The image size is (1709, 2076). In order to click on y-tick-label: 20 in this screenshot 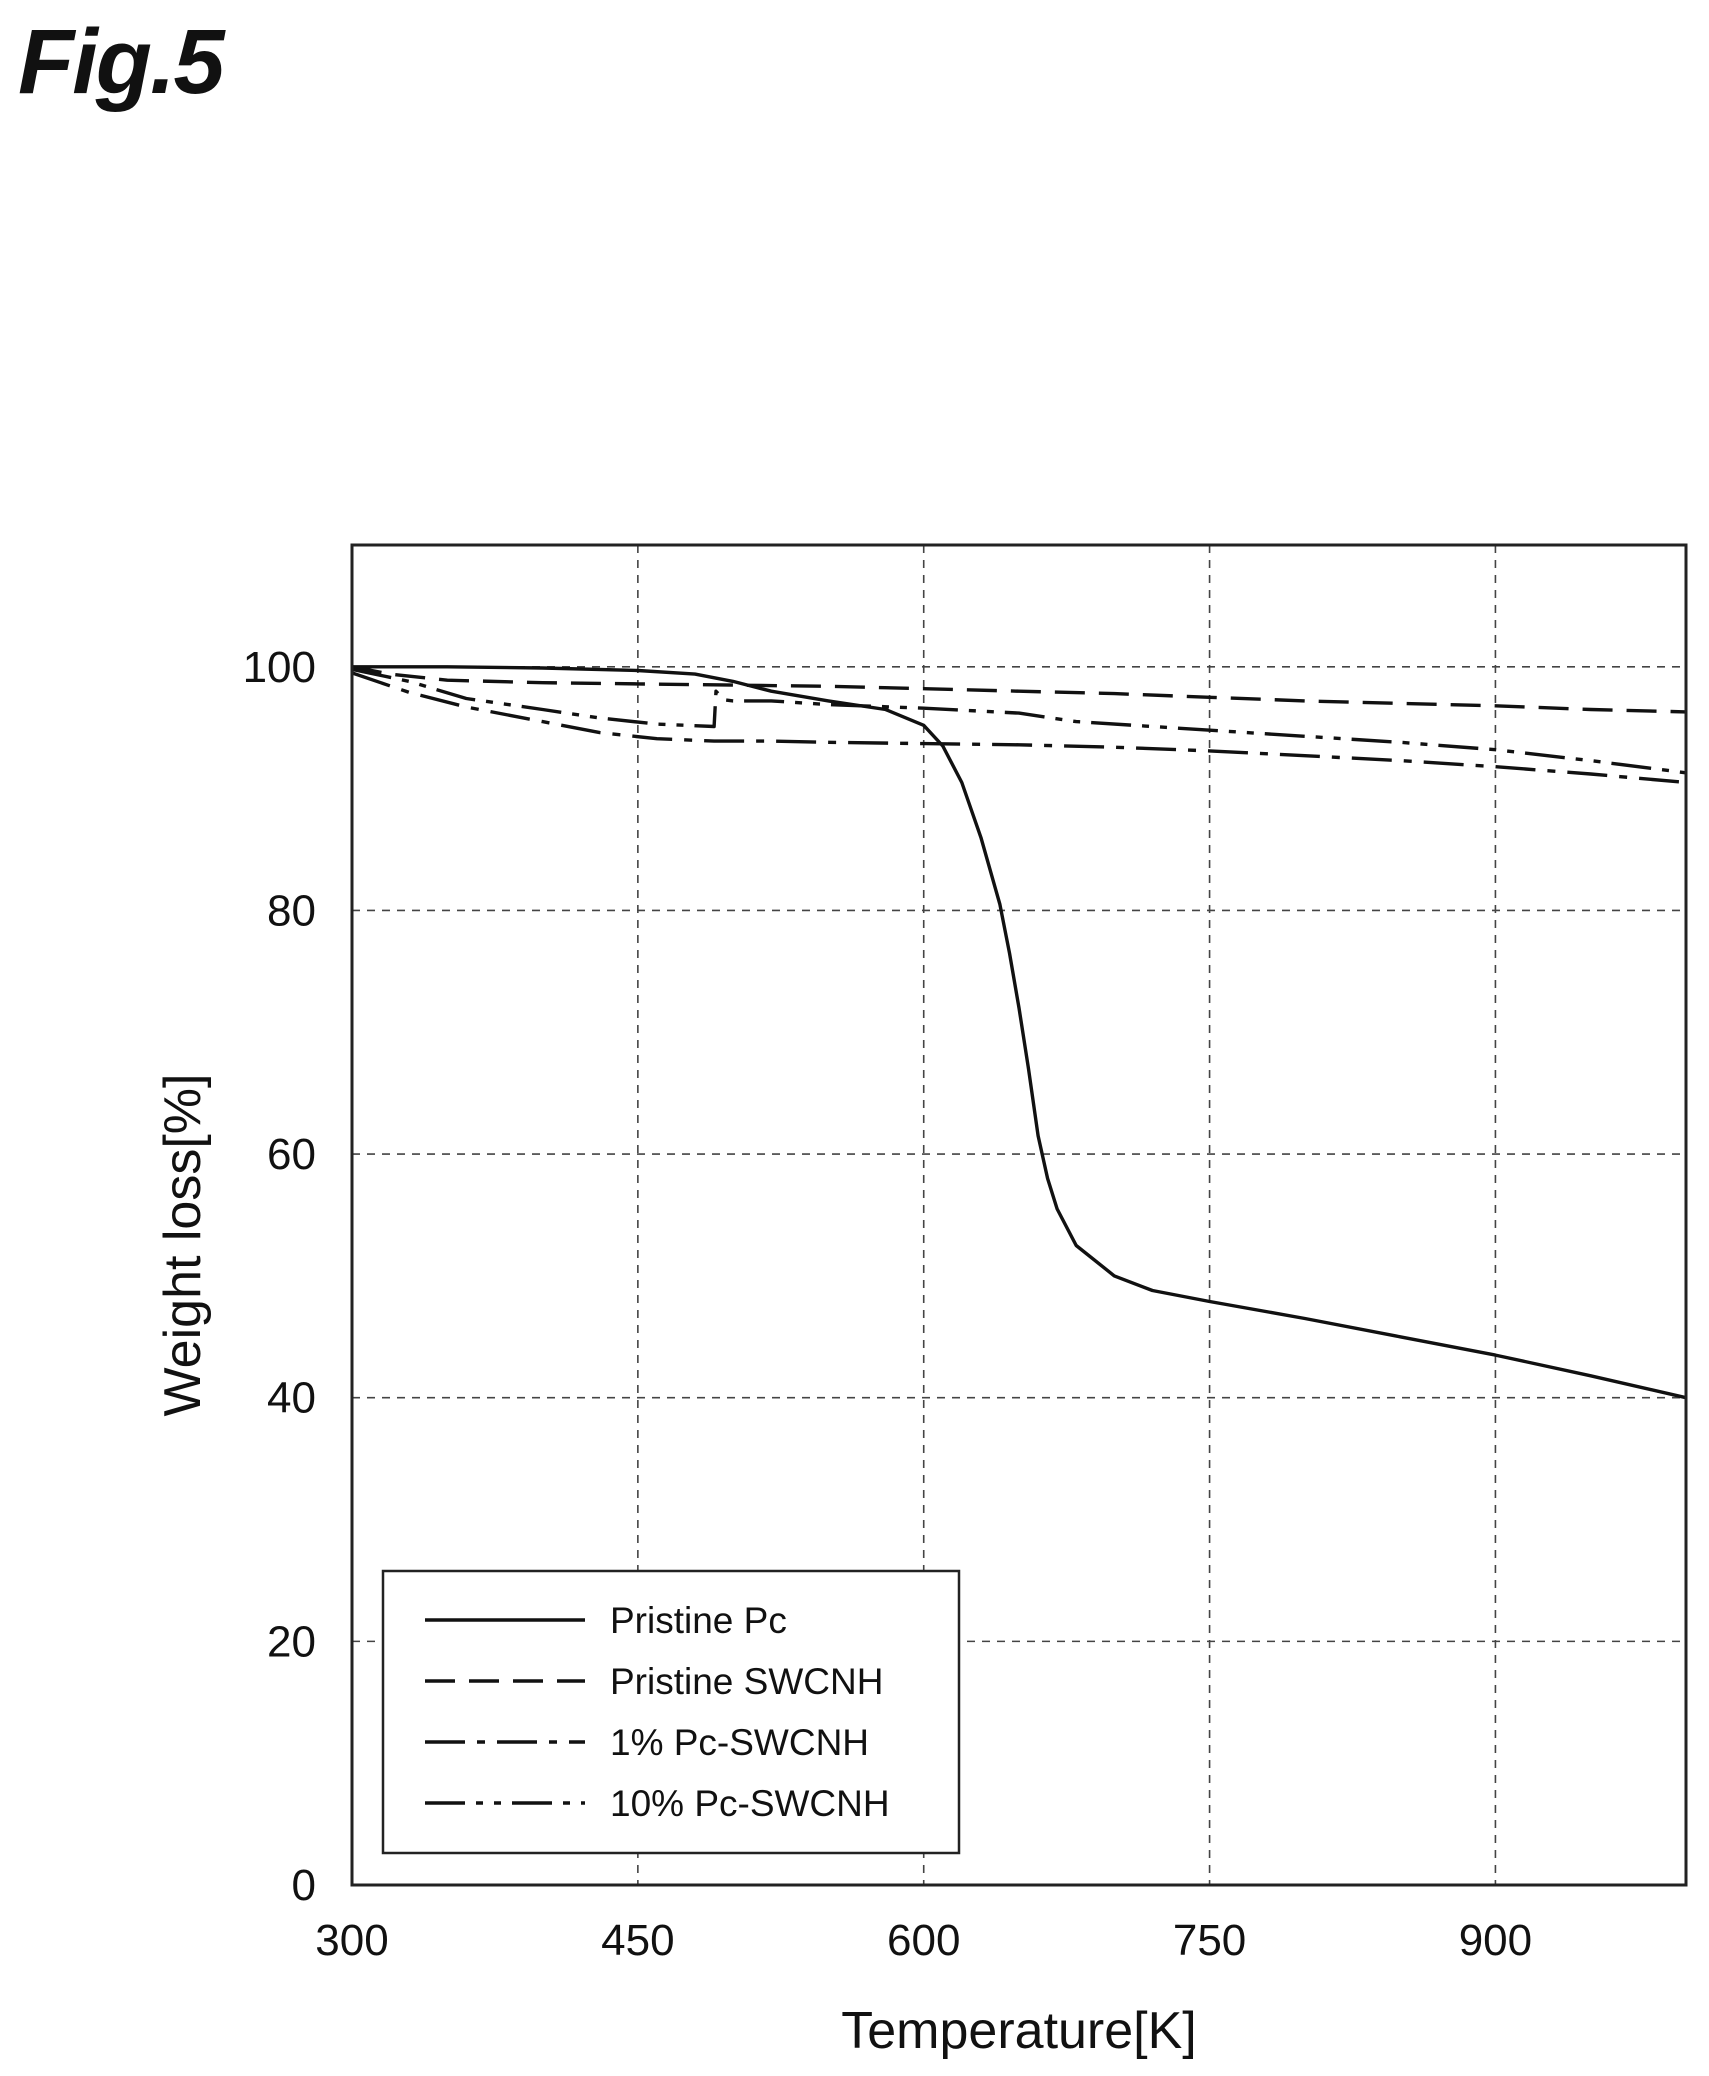, I will do `click(291, 1641)`.